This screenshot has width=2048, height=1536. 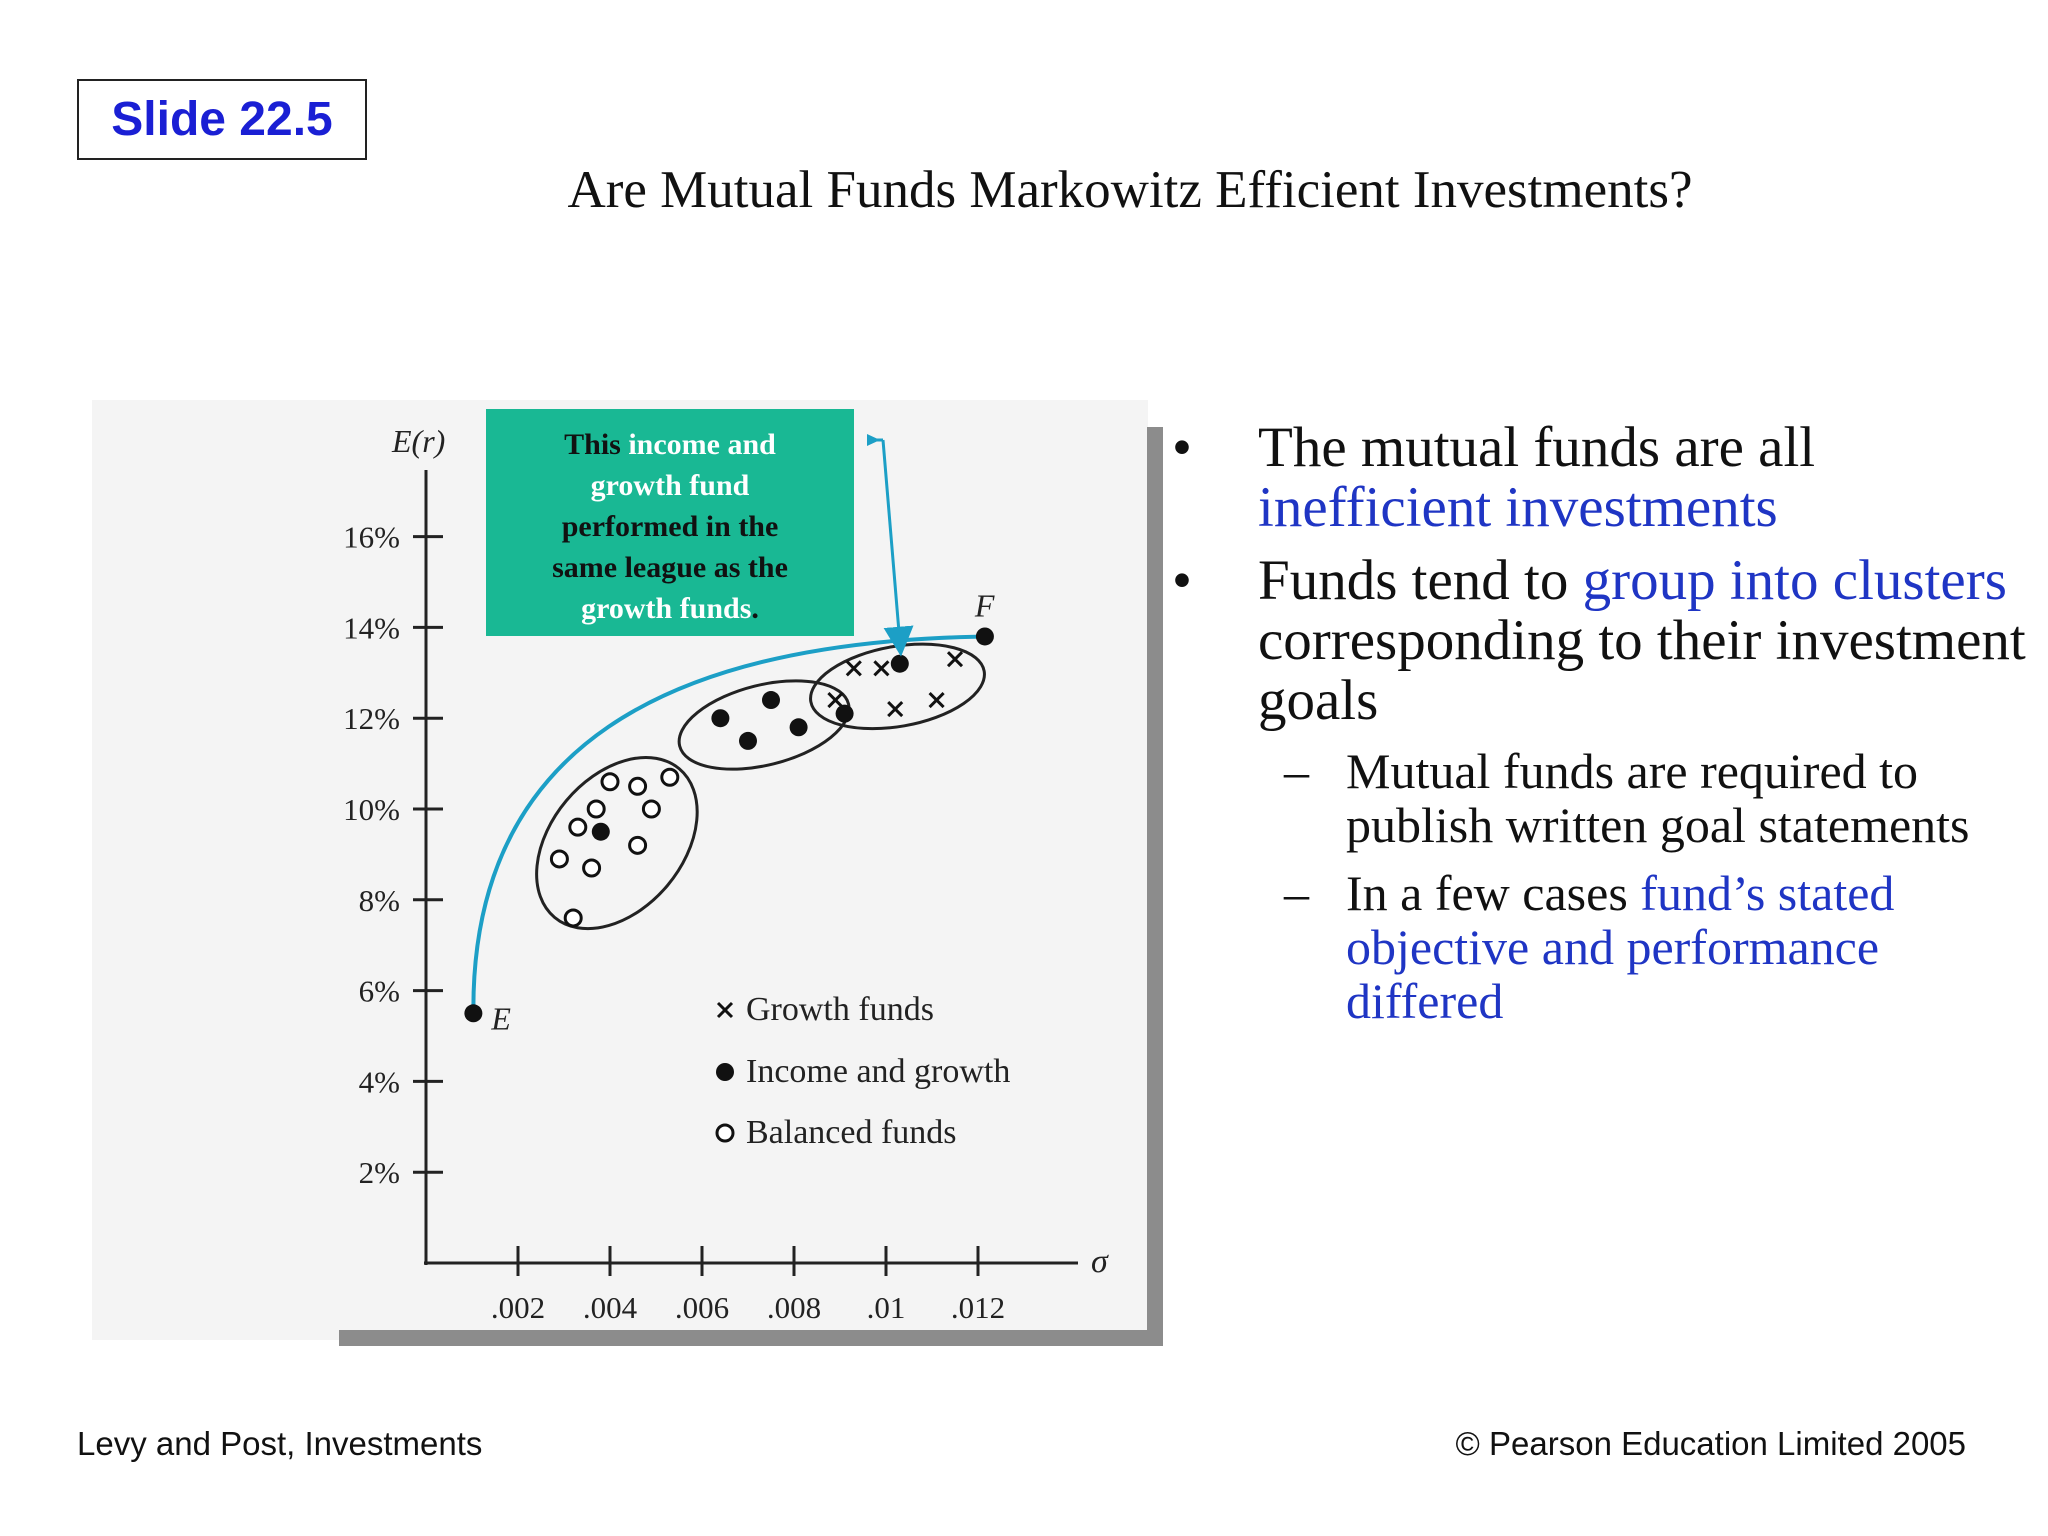 I want to click on bullet-highlight: inefficient investments, so click(x=1518, y=507).